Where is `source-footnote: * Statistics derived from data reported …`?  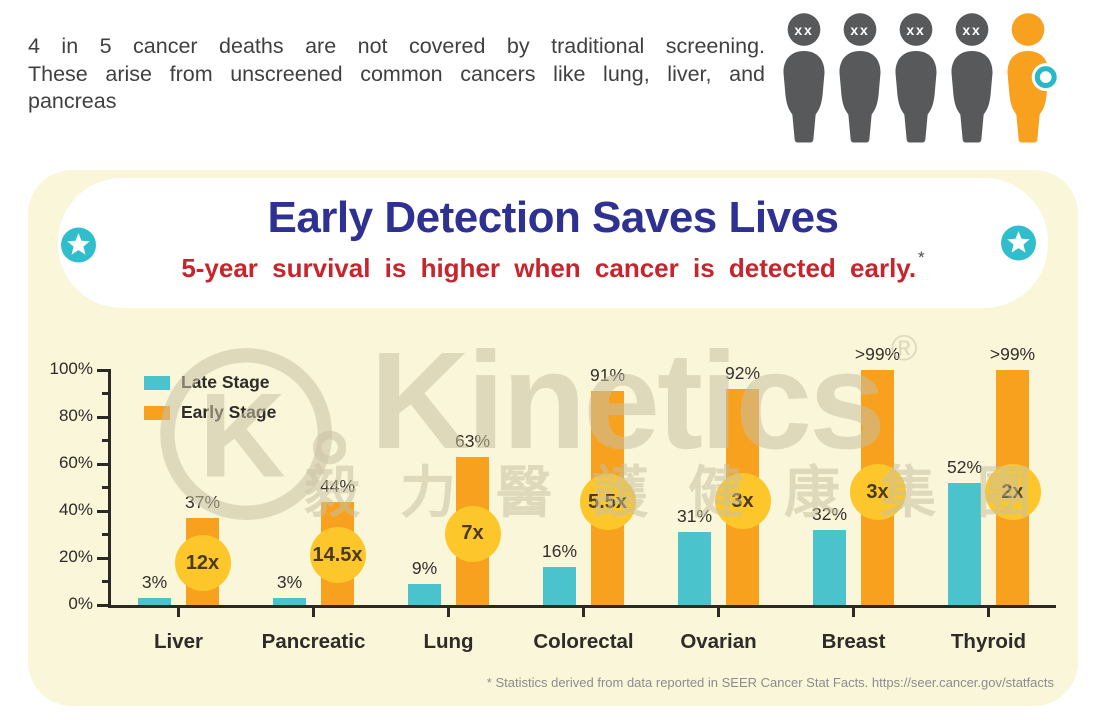
source-footnote: * Statistics derived from data reported … is located at coordinates (770, 682).